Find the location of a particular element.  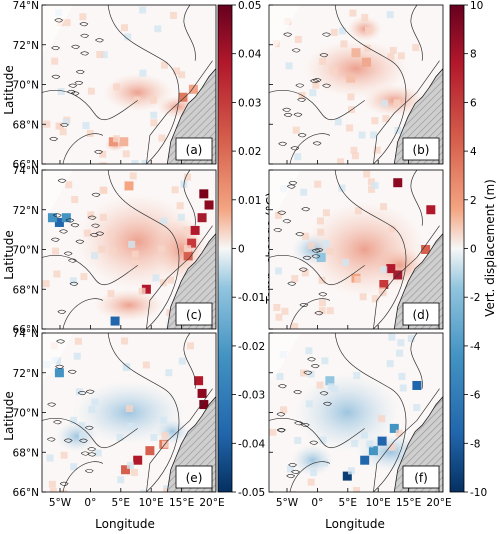

x-tick-label: 20°E is located at coordinates (211, 503).